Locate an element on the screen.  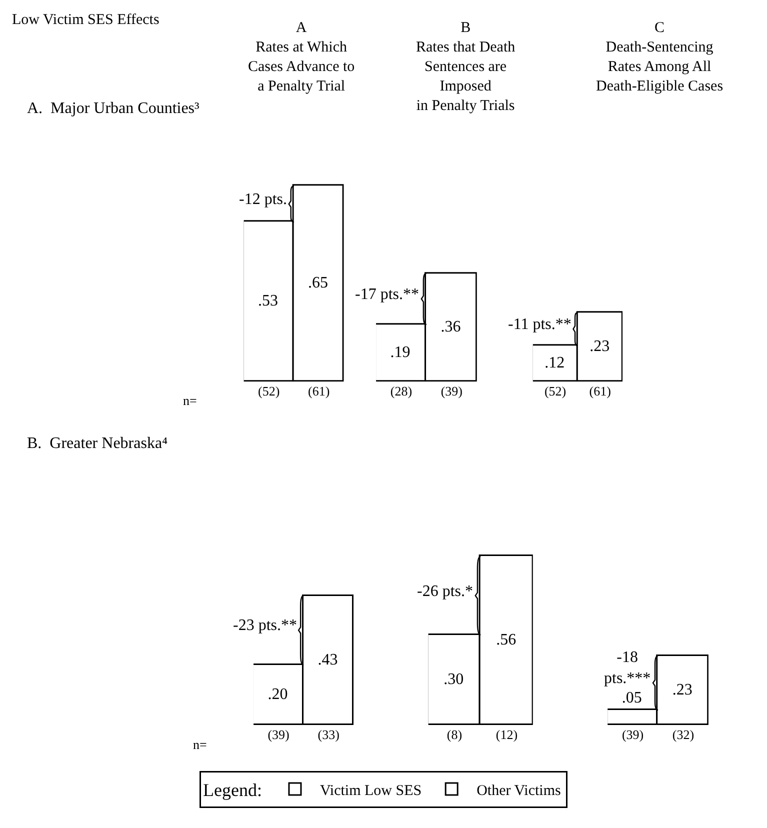
legend-title: Legend: is located at coordinates (232, 790).